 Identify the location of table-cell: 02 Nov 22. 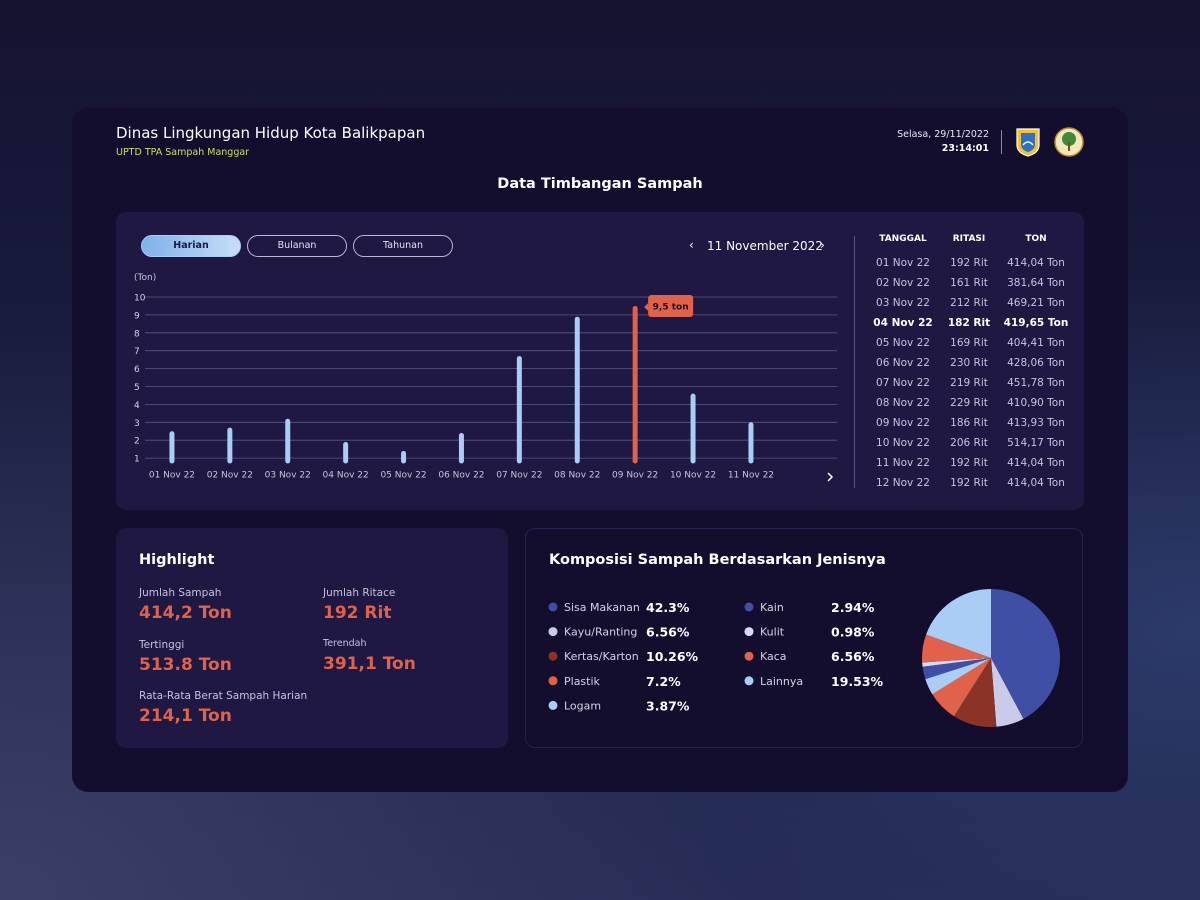
(903, 283).